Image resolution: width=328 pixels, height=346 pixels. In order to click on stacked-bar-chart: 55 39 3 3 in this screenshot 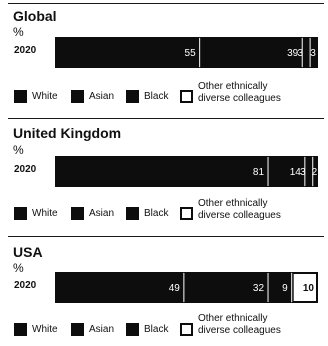, I will do `click(186, 52)`.